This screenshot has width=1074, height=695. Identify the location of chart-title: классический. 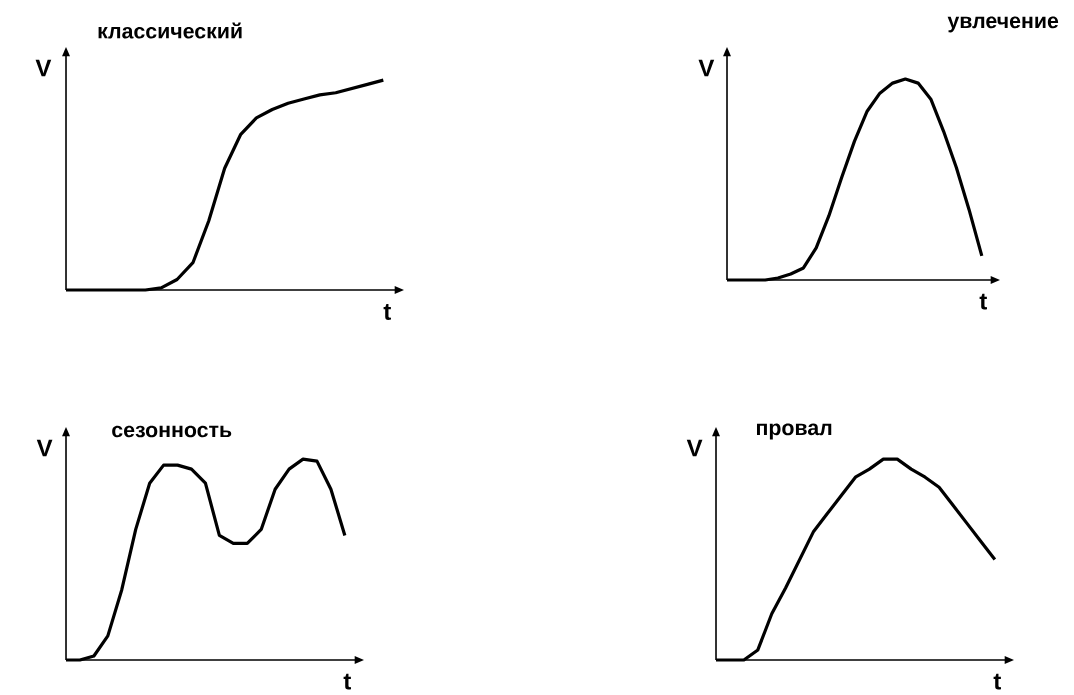
(170, 30).